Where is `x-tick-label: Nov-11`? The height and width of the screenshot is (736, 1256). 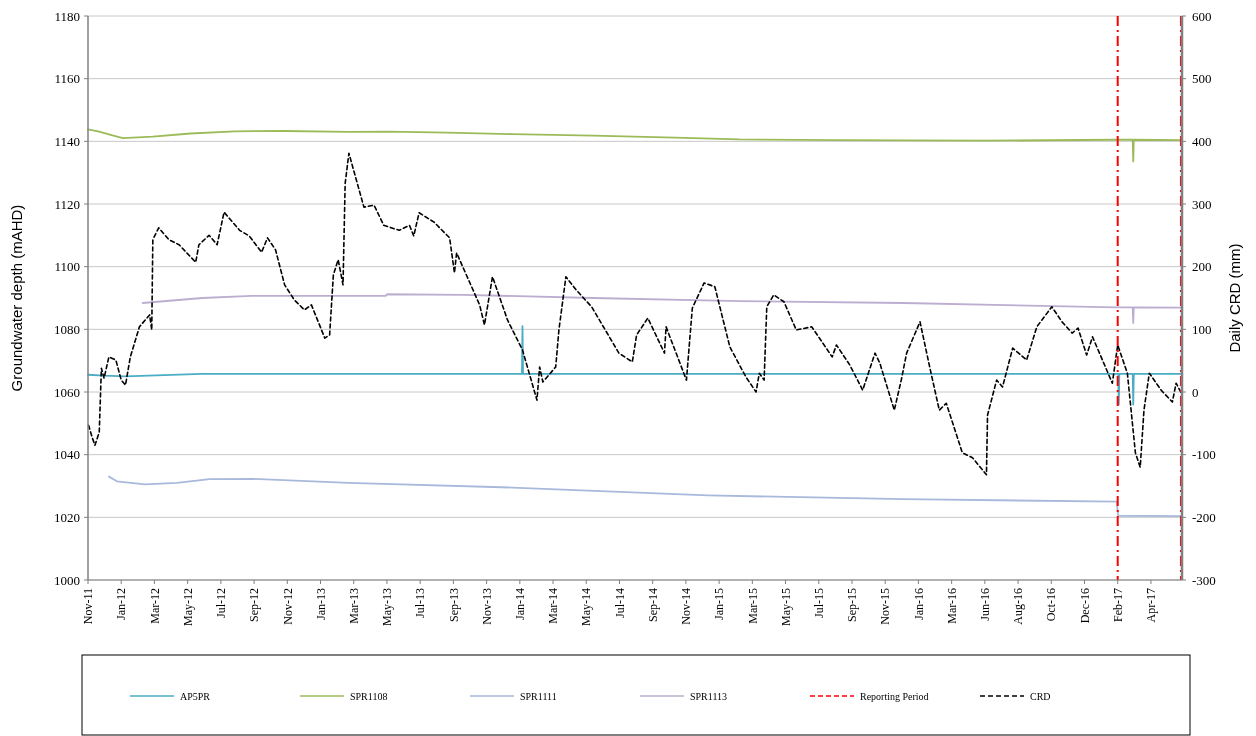 x-tick-label: Nov-11 is located at coordinates (88, 606).